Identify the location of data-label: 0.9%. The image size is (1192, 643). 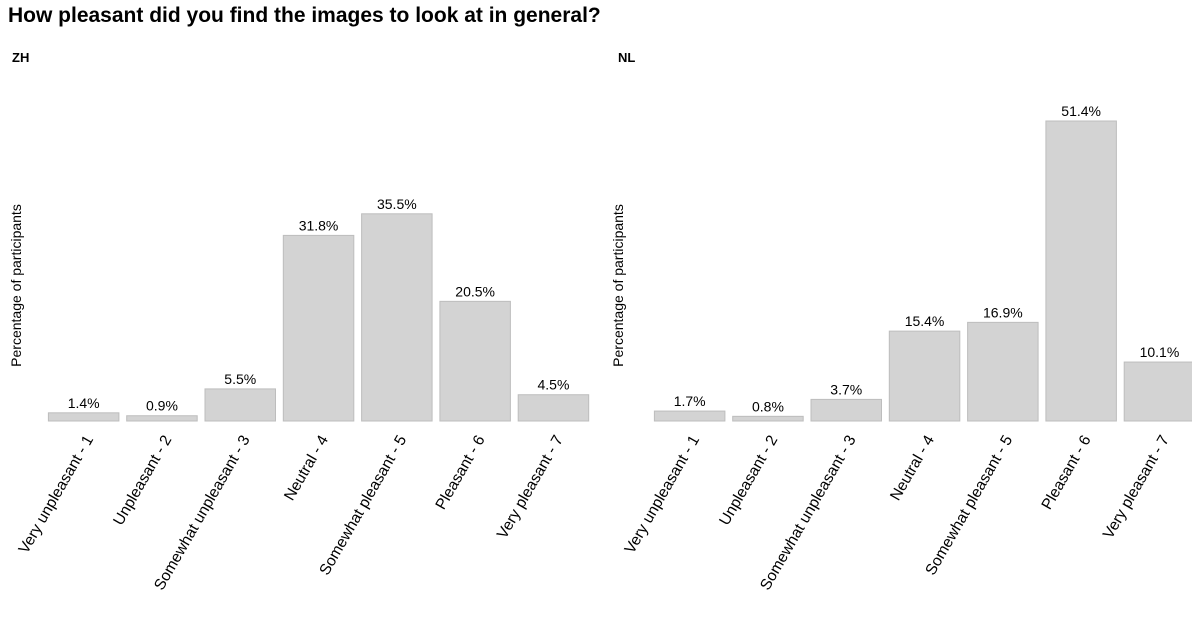
(162, 406).